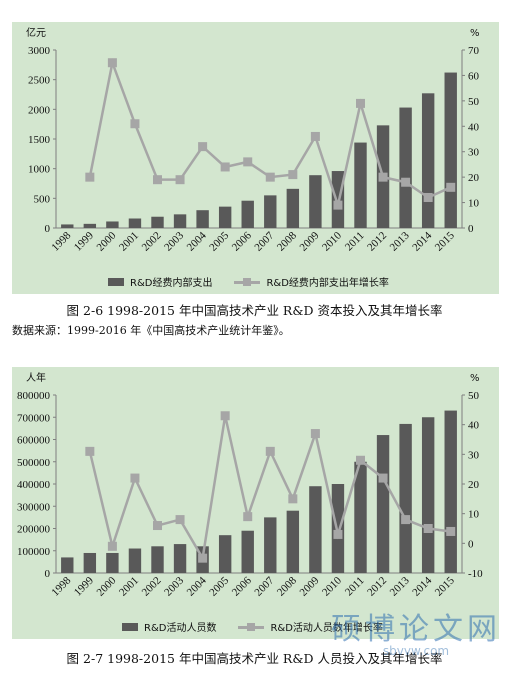  I want to click on figure-caption-1: 图 2-6 1998-2015 年中国高技术产业 R&D 资本投入及其年增长率, so click(254, 310).